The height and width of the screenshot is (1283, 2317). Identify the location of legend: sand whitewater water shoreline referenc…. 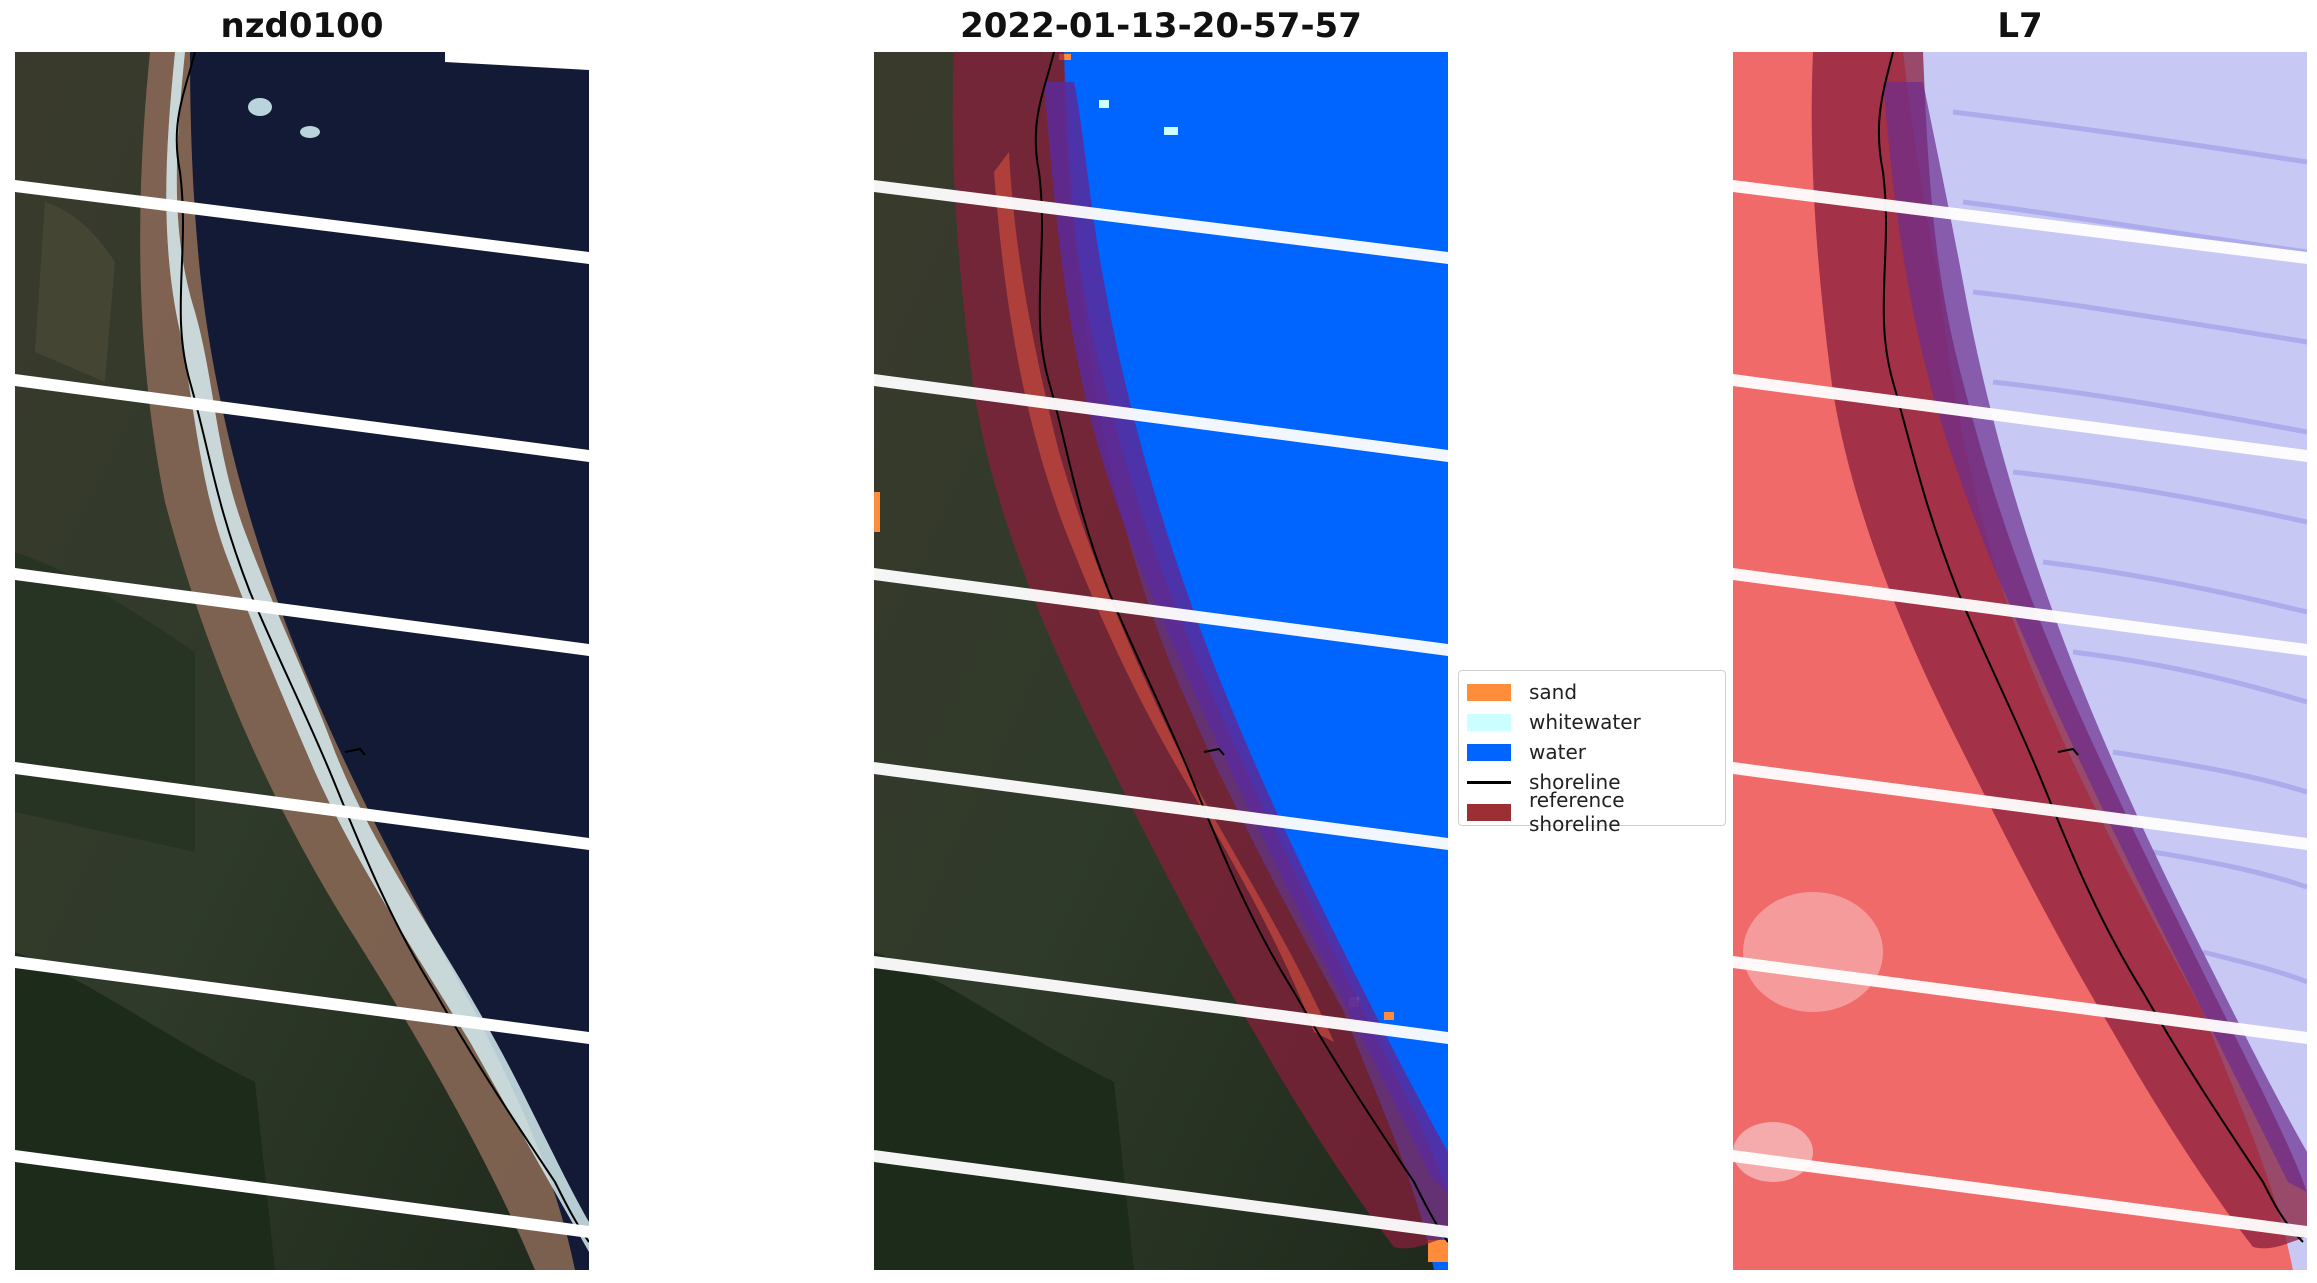
(1592, 753).